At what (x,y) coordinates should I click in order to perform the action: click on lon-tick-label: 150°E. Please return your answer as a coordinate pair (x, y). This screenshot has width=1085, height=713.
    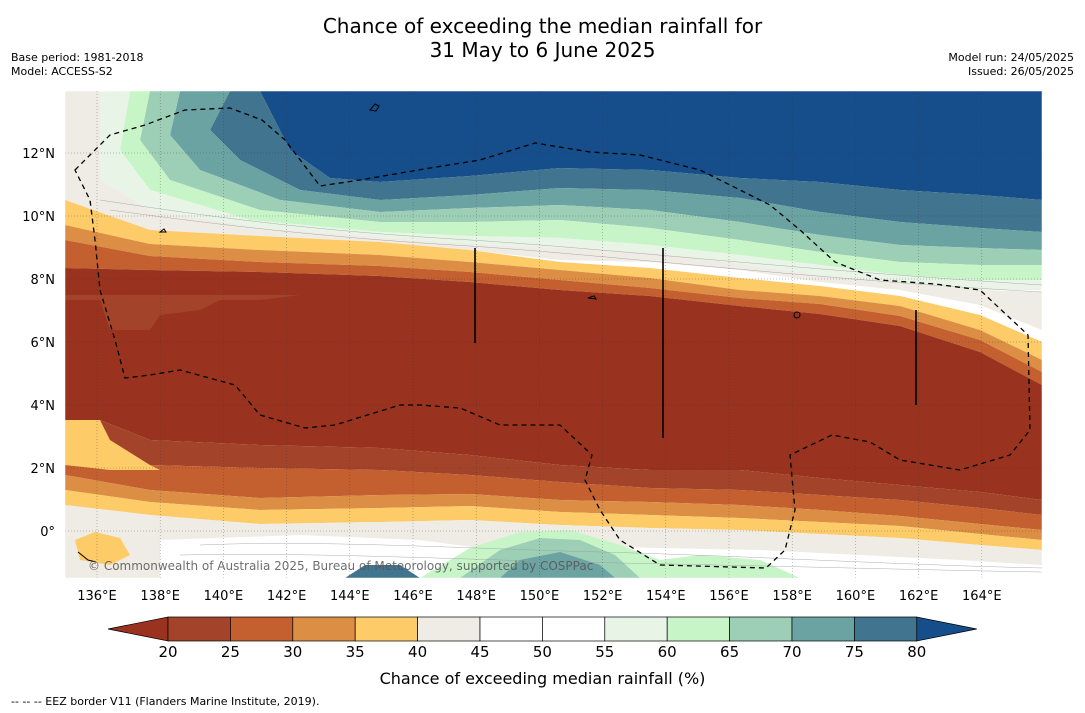
    Looking at the image, I should click on (540, 596).